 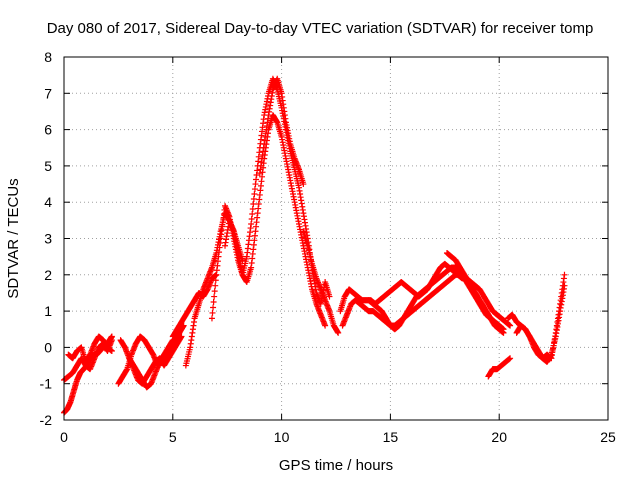 What do you see at coordinates (499, 367) in the screenshot?
I see `series-track-q` at bounding box center [499, 367].